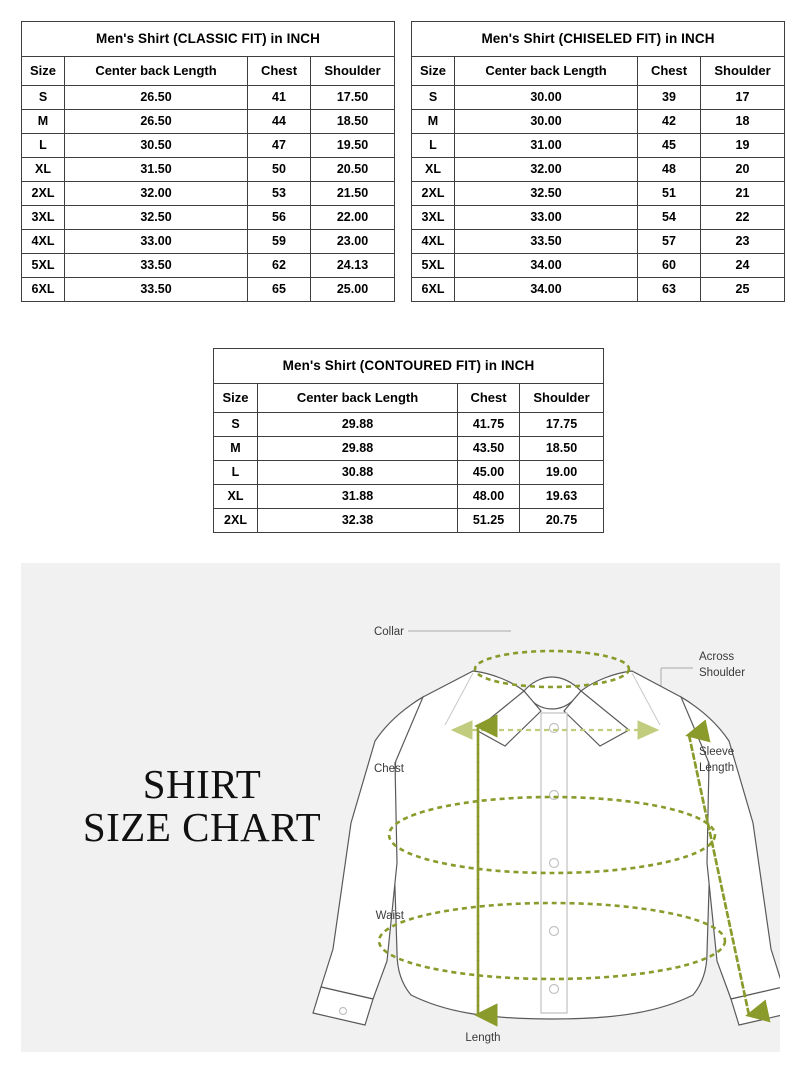 This screenshot has height=1077, width=800. Describe the element at coordinates (598, 265) in the screenshot. I see `table-row: 5XL 34.00 60 24` at that location.